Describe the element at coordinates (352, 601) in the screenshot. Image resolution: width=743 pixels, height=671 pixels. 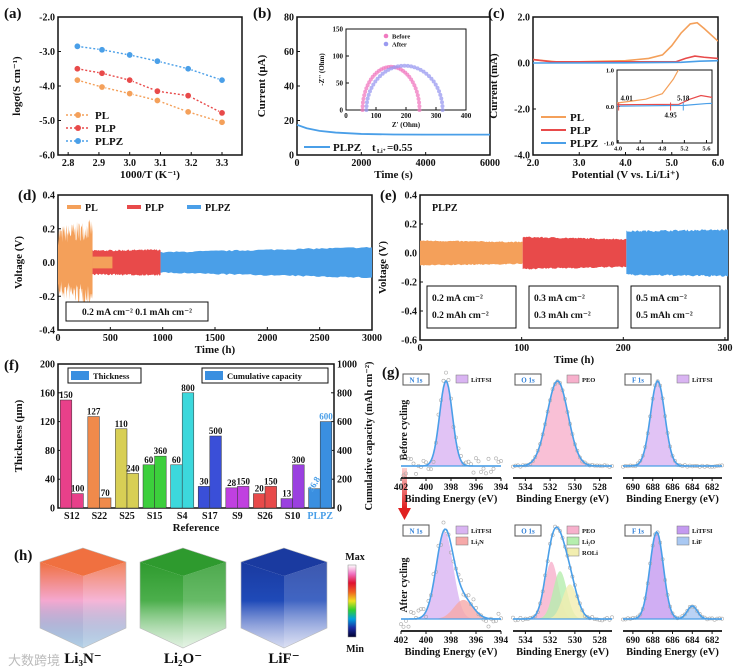
I see `colorbar` at that location.